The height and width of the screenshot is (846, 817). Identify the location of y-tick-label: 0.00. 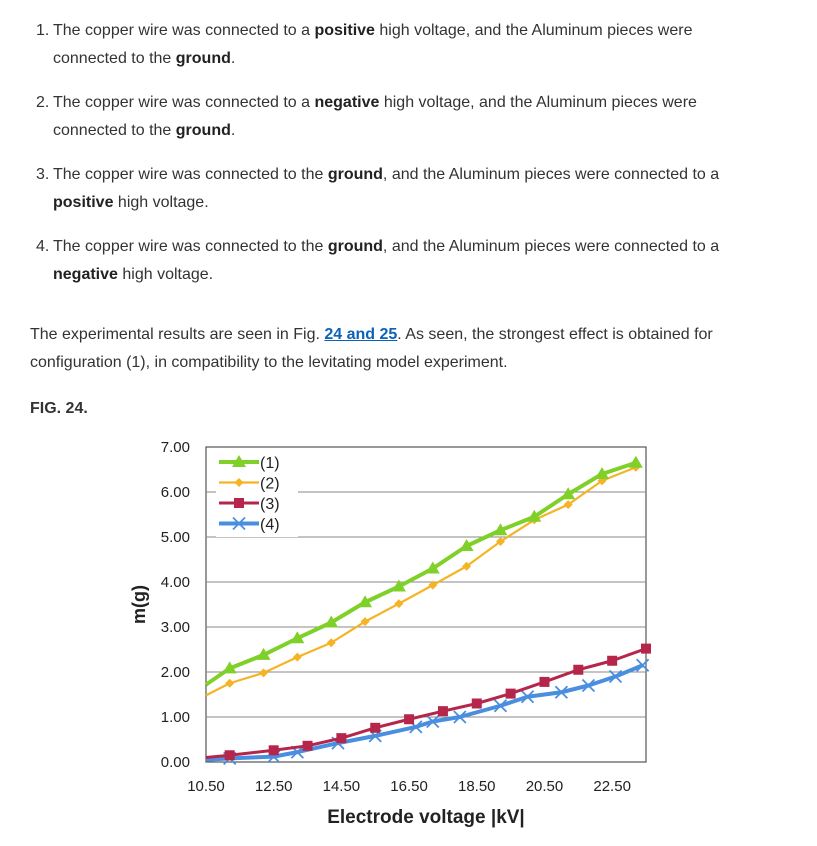
(175, 762).